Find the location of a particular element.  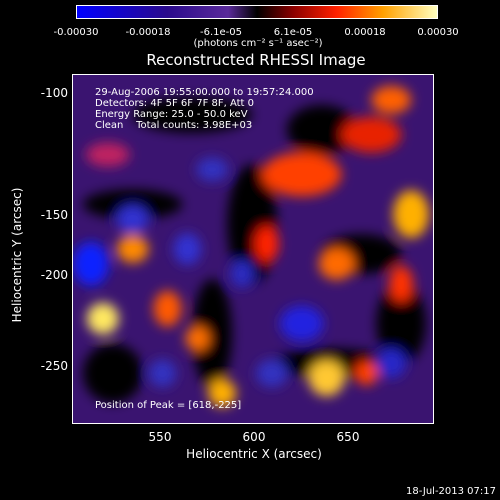

colorbar-tick-label: -0.00030 is located at coordinates (76, 32).